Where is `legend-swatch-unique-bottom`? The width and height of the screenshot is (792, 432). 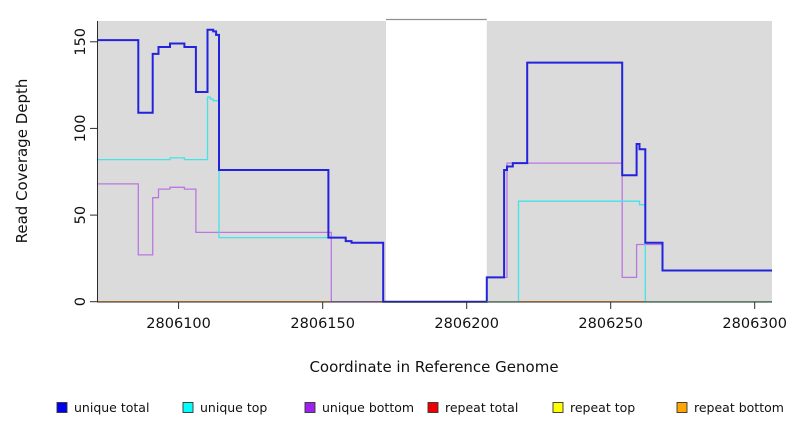 legend-swatch-unique-bottom is located at coordinates (310, 407).